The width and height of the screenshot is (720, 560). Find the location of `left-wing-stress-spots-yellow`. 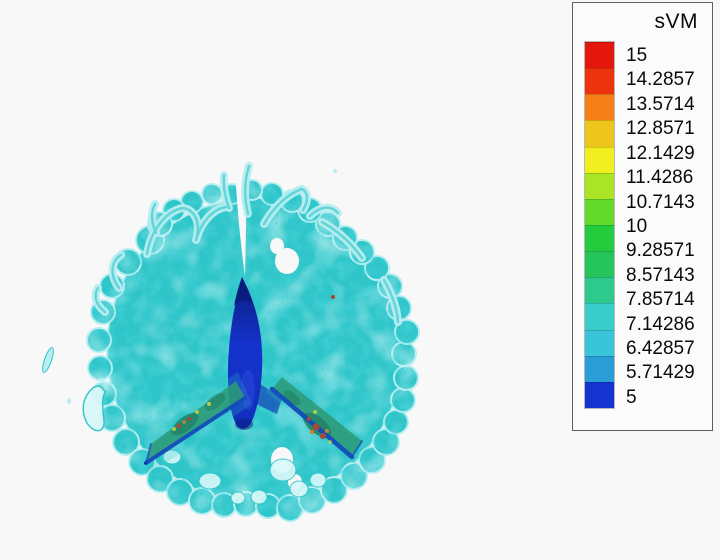

left-wing-stress-spots-yellow is located at coordinates (191, 416).